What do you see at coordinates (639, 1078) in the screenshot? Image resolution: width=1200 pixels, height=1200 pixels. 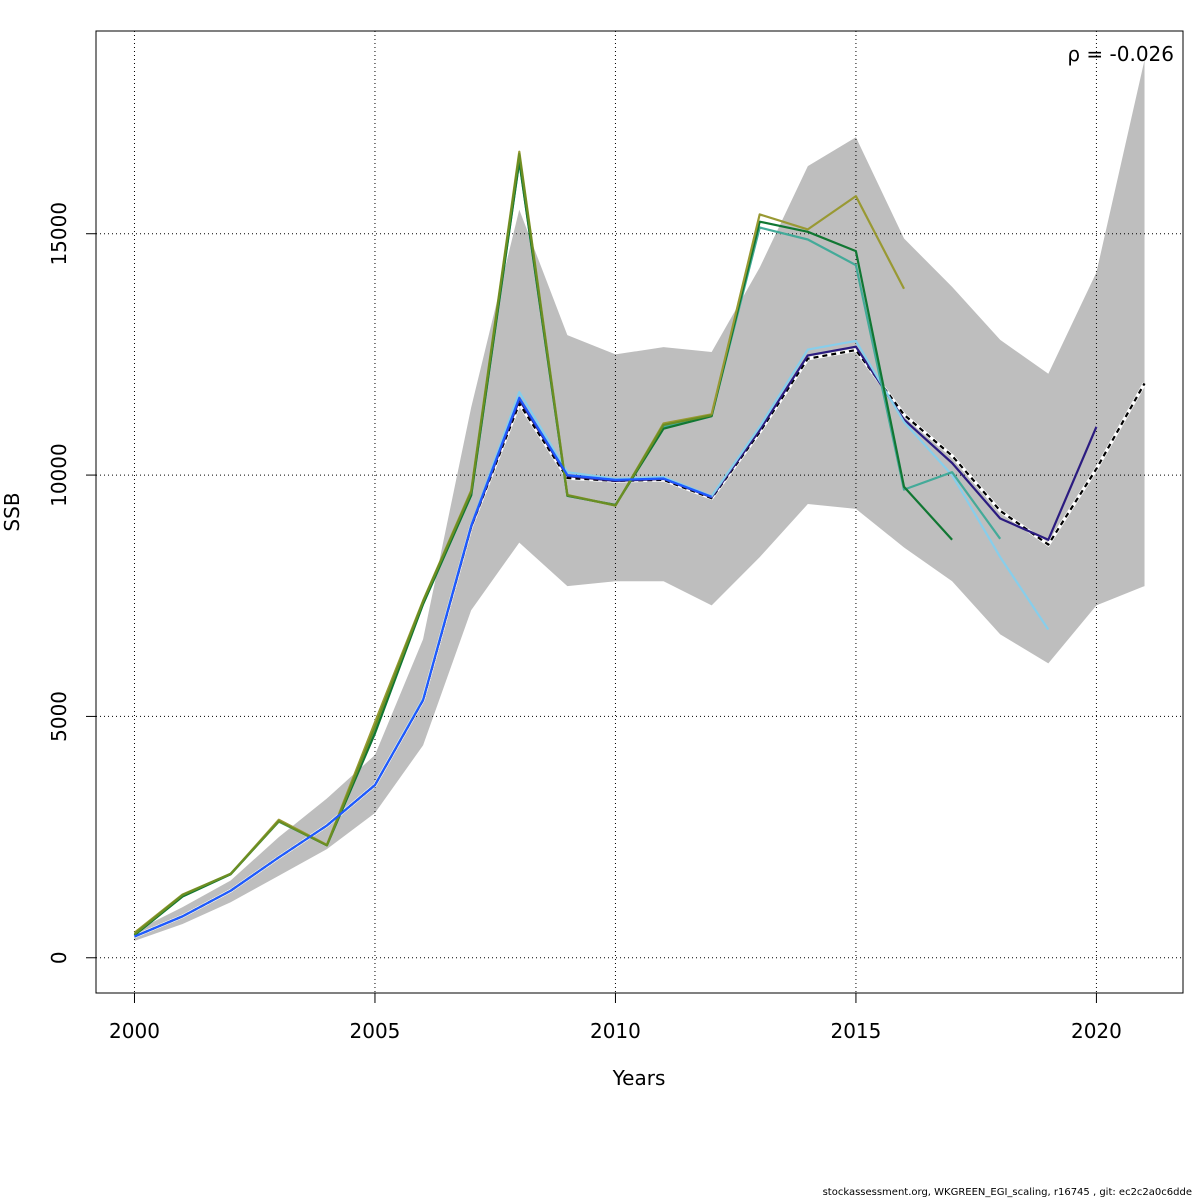 I see `x-axis-label: Years` at bounding box center [639, 1078].